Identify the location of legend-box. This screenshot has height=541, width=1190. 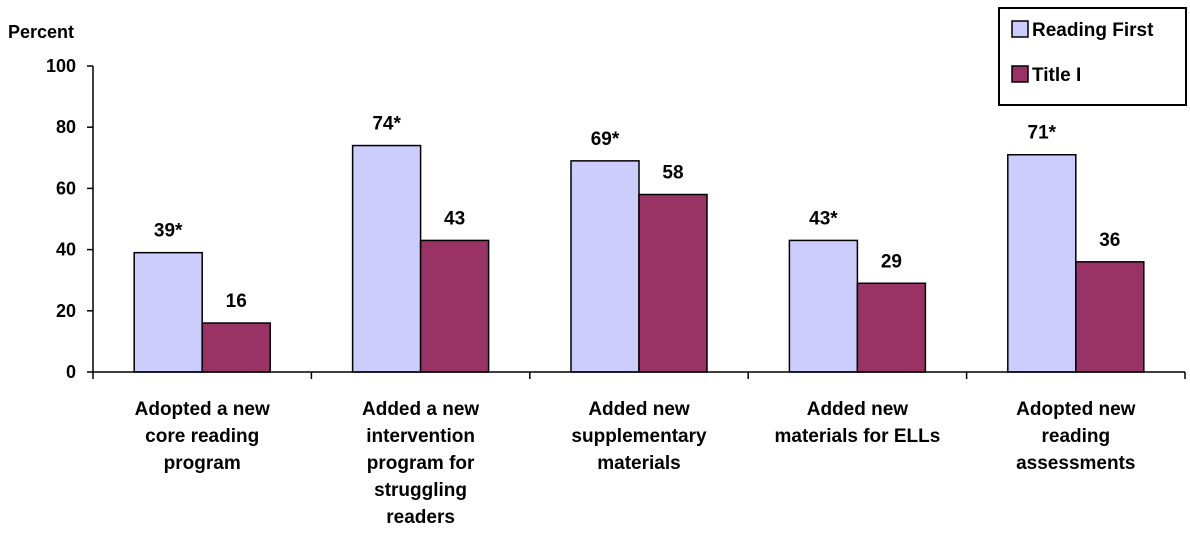
(1092, 56).